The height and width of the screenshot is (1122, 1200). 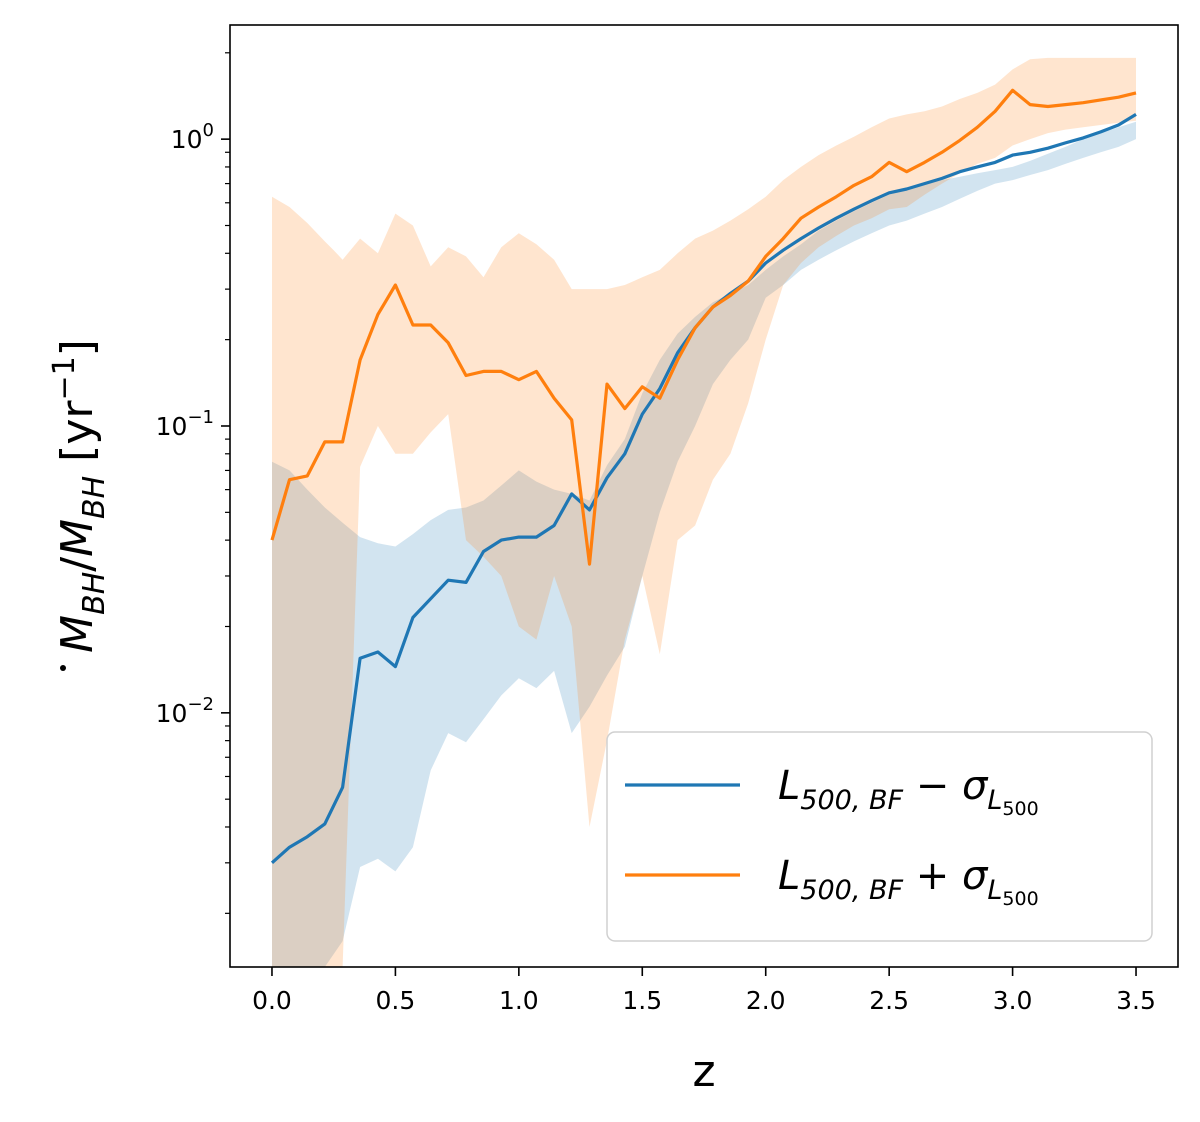 What do you see at coordinates (519, 1000) in the screenshot?
I see `x-tick-label: 1.0` at bounding box center [519, 1000].